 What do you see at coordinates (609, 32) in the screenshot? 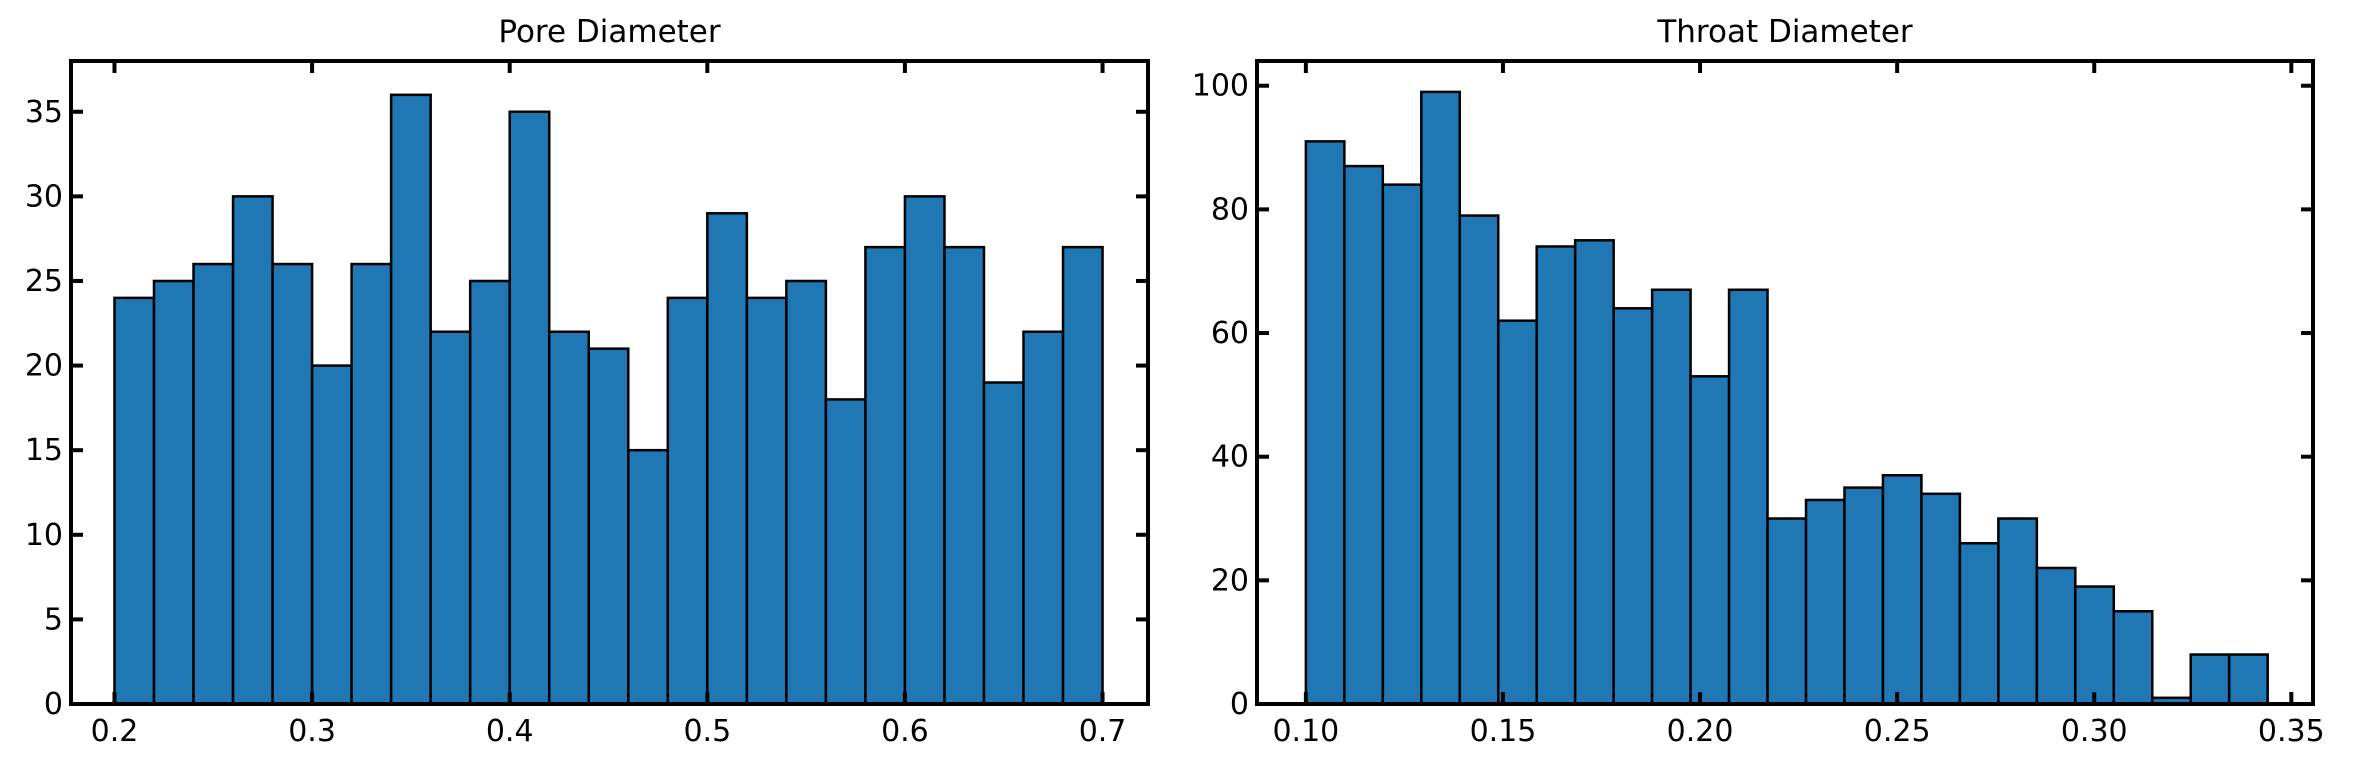
I see `pore-diameter-title: Pore Diameter` at bounding box center [609, 32].